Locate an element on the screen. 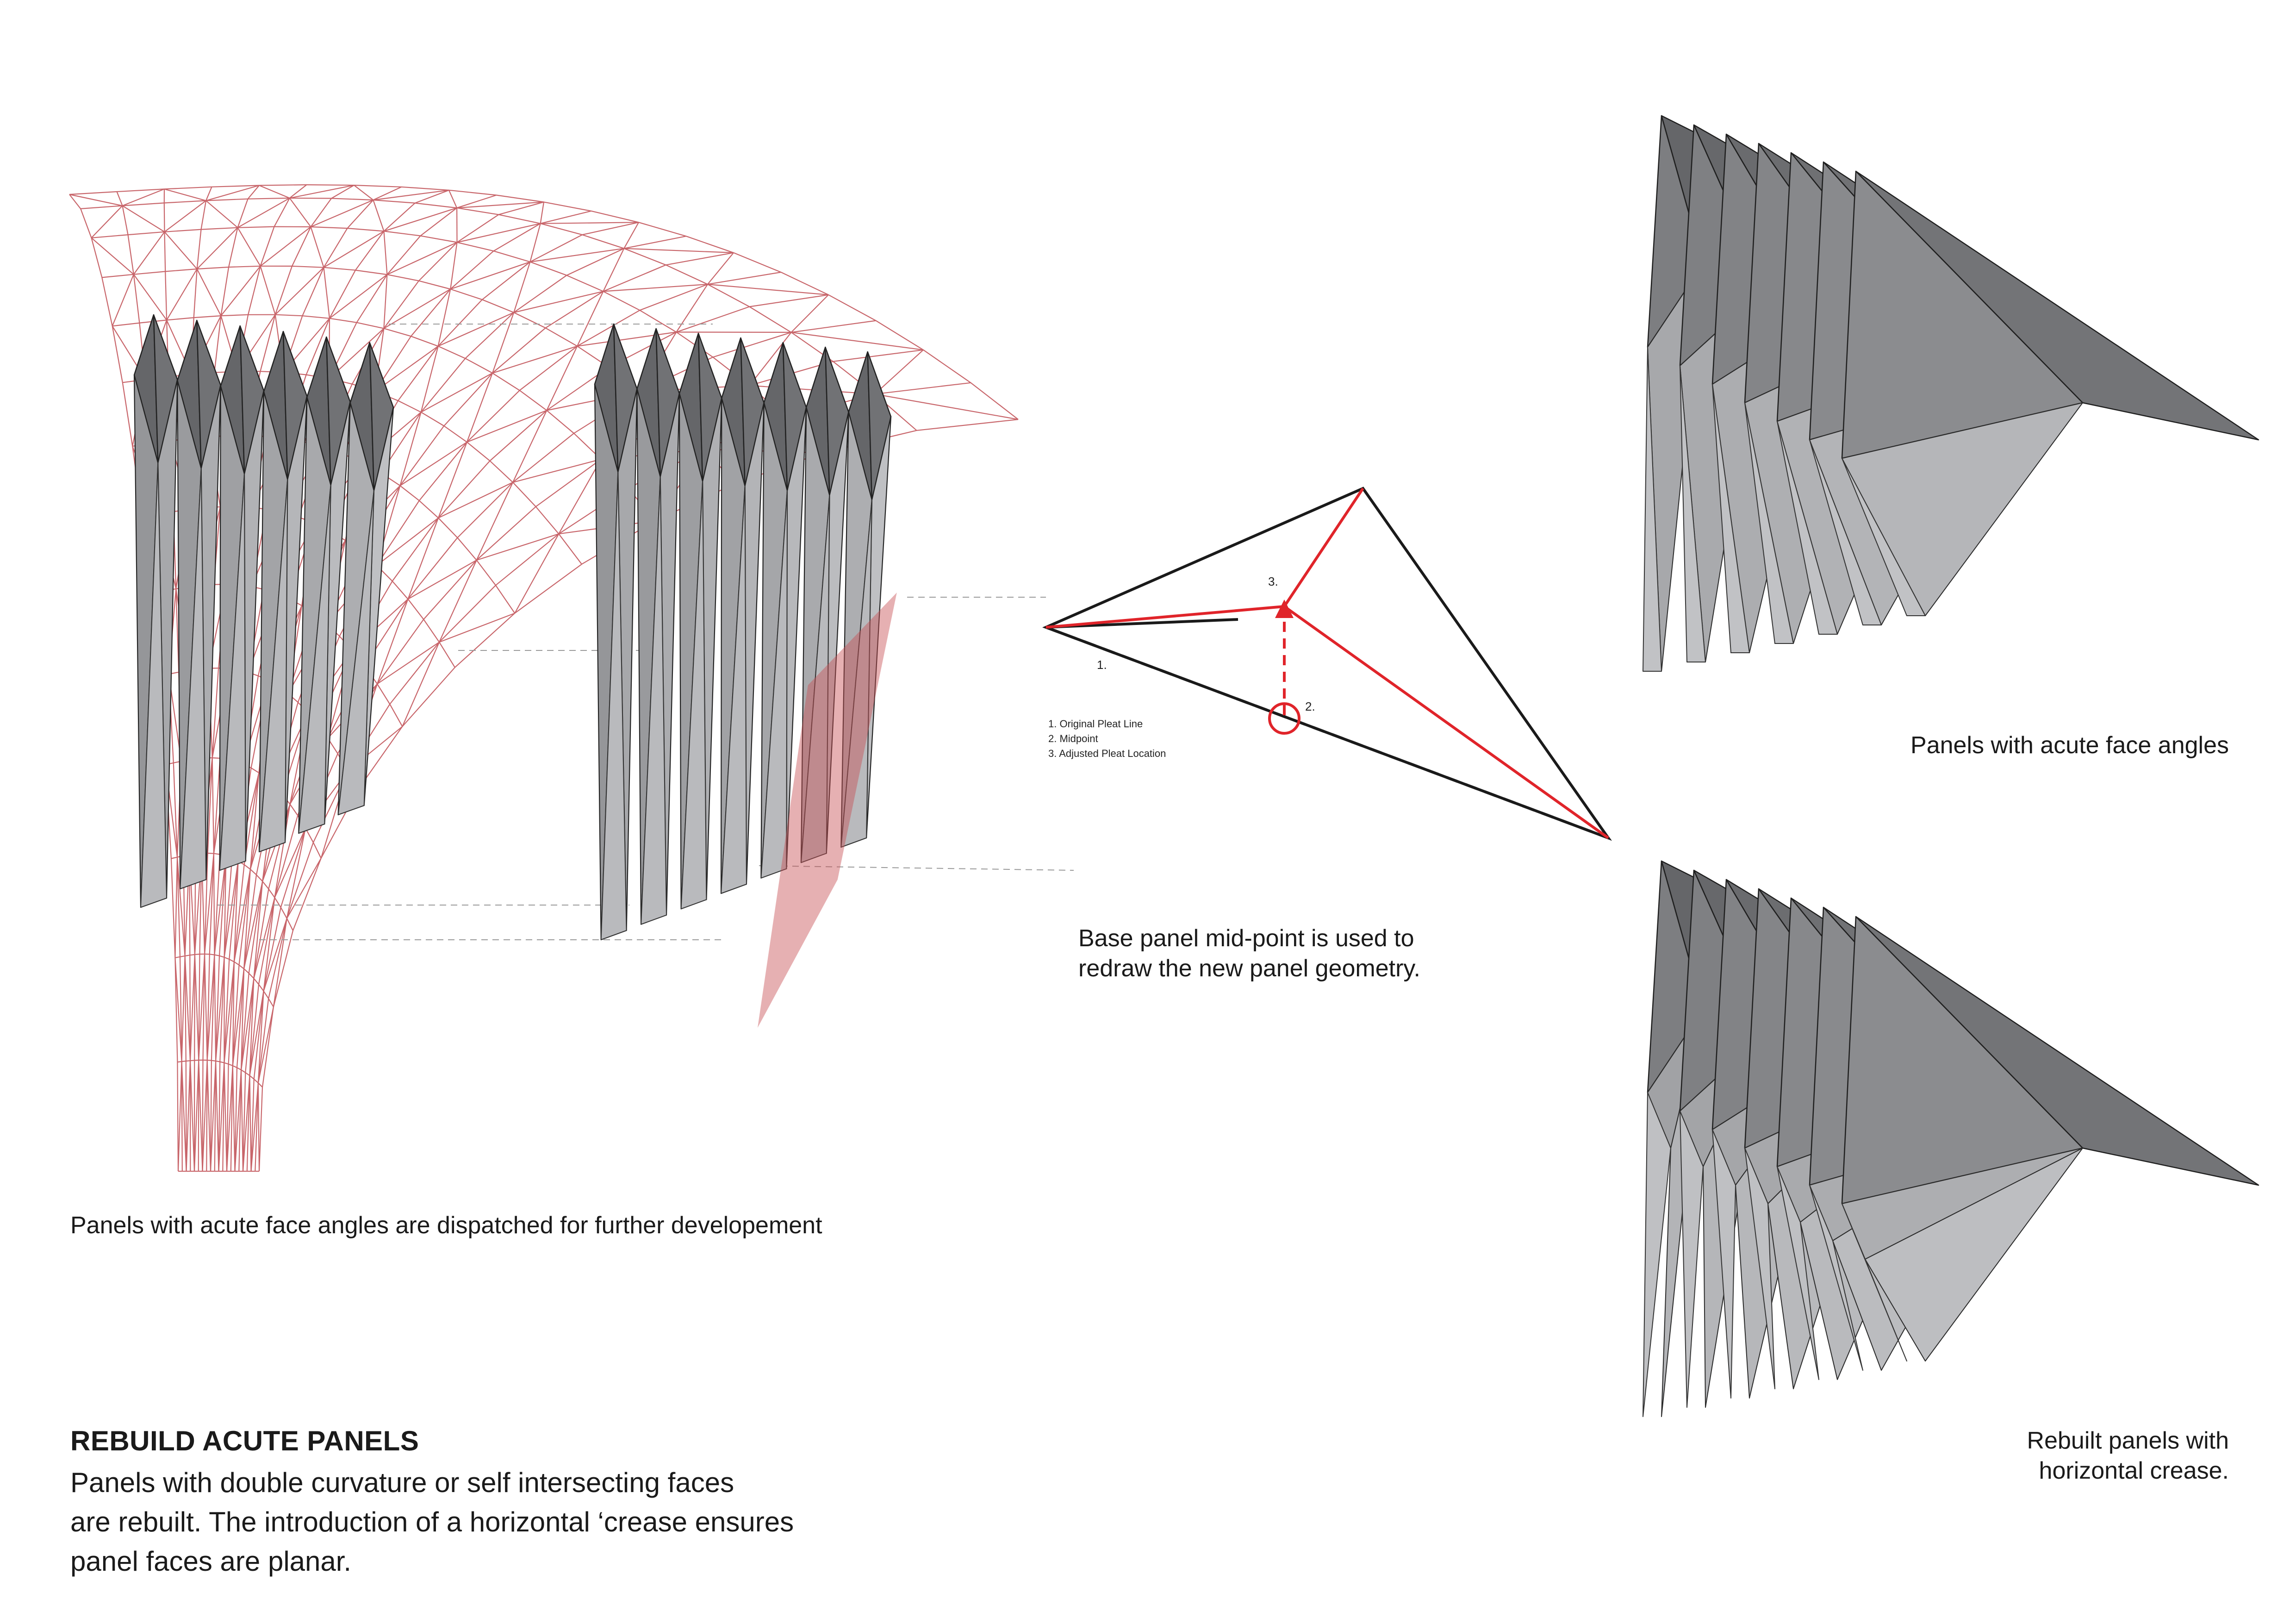  legend-item-adjusted-pleat-location: 3. Adjusted Pleat Location is located at coordinates (1107, 753).